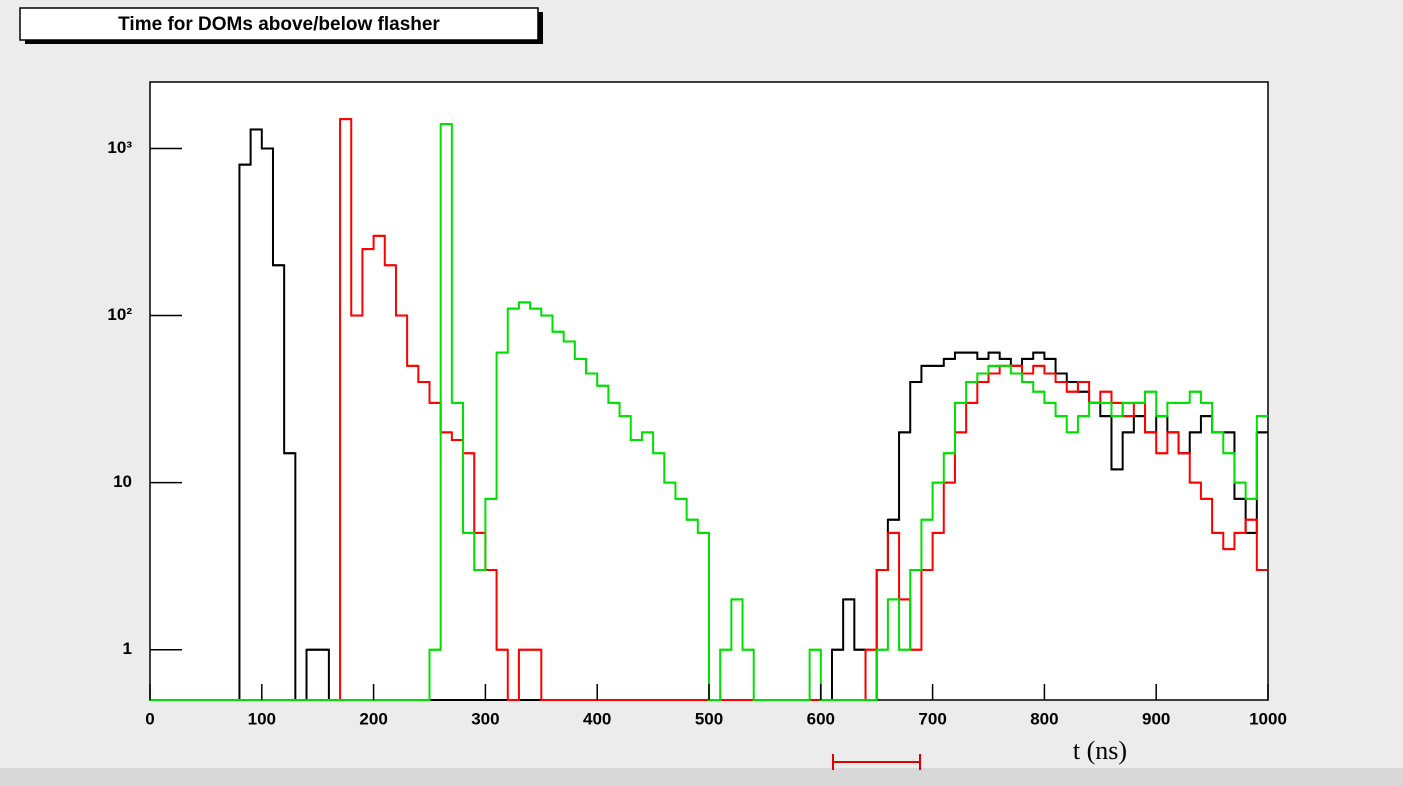 Image resolution: width=1403 pixels, height=786 pixels. What do you see at coordinates (485, 718) in the screenshot?
I see `x-tick-label: 300` at bounding box center [485, 718].